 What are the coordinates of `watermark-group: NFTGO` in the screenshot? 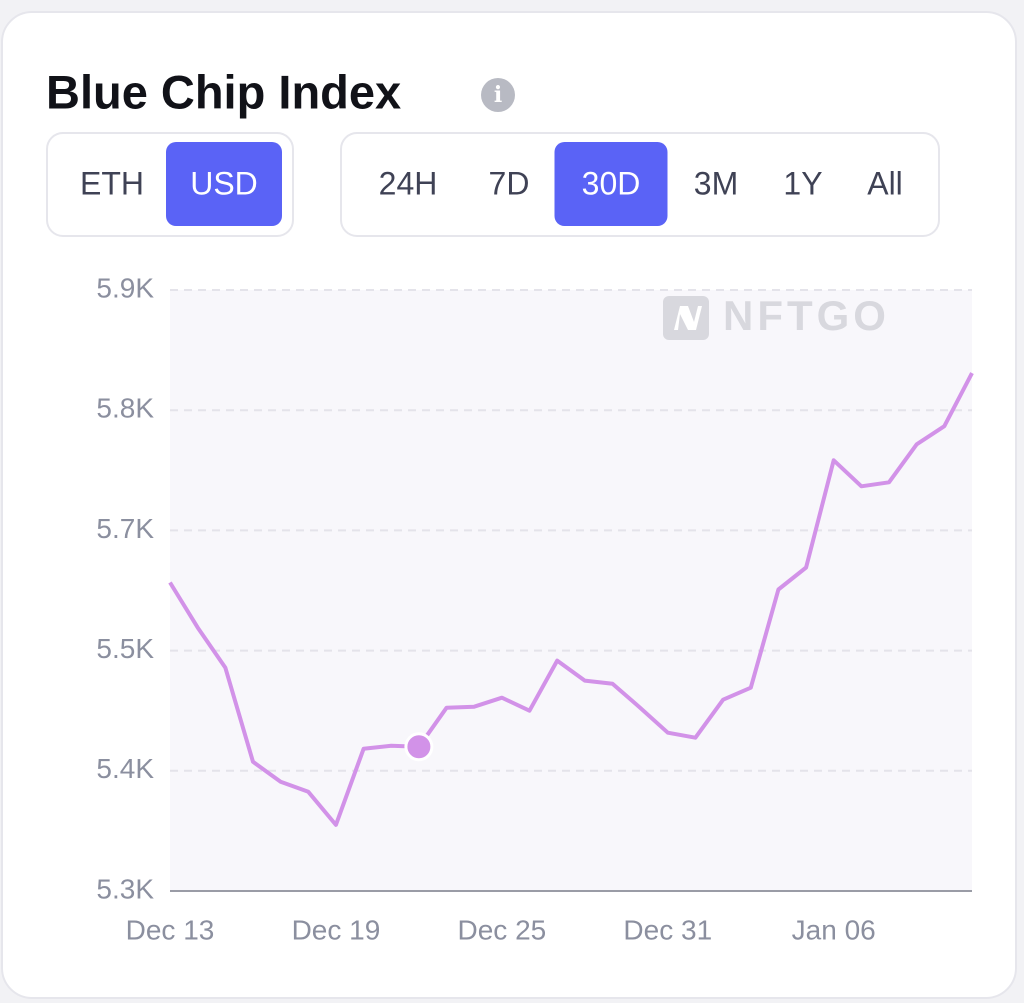 It's located at (776, 316).